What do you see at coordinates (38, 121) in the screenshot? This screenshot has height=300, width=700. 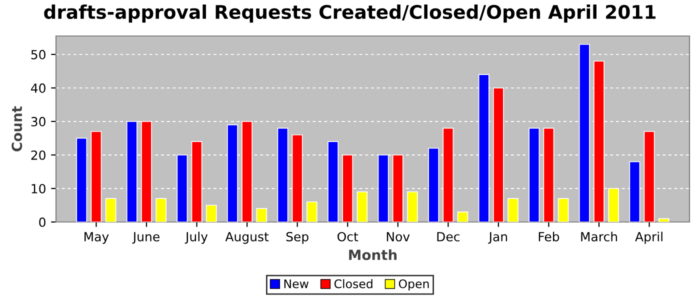 I see `y-tick-label: 30` at bounding box center [38, 121].